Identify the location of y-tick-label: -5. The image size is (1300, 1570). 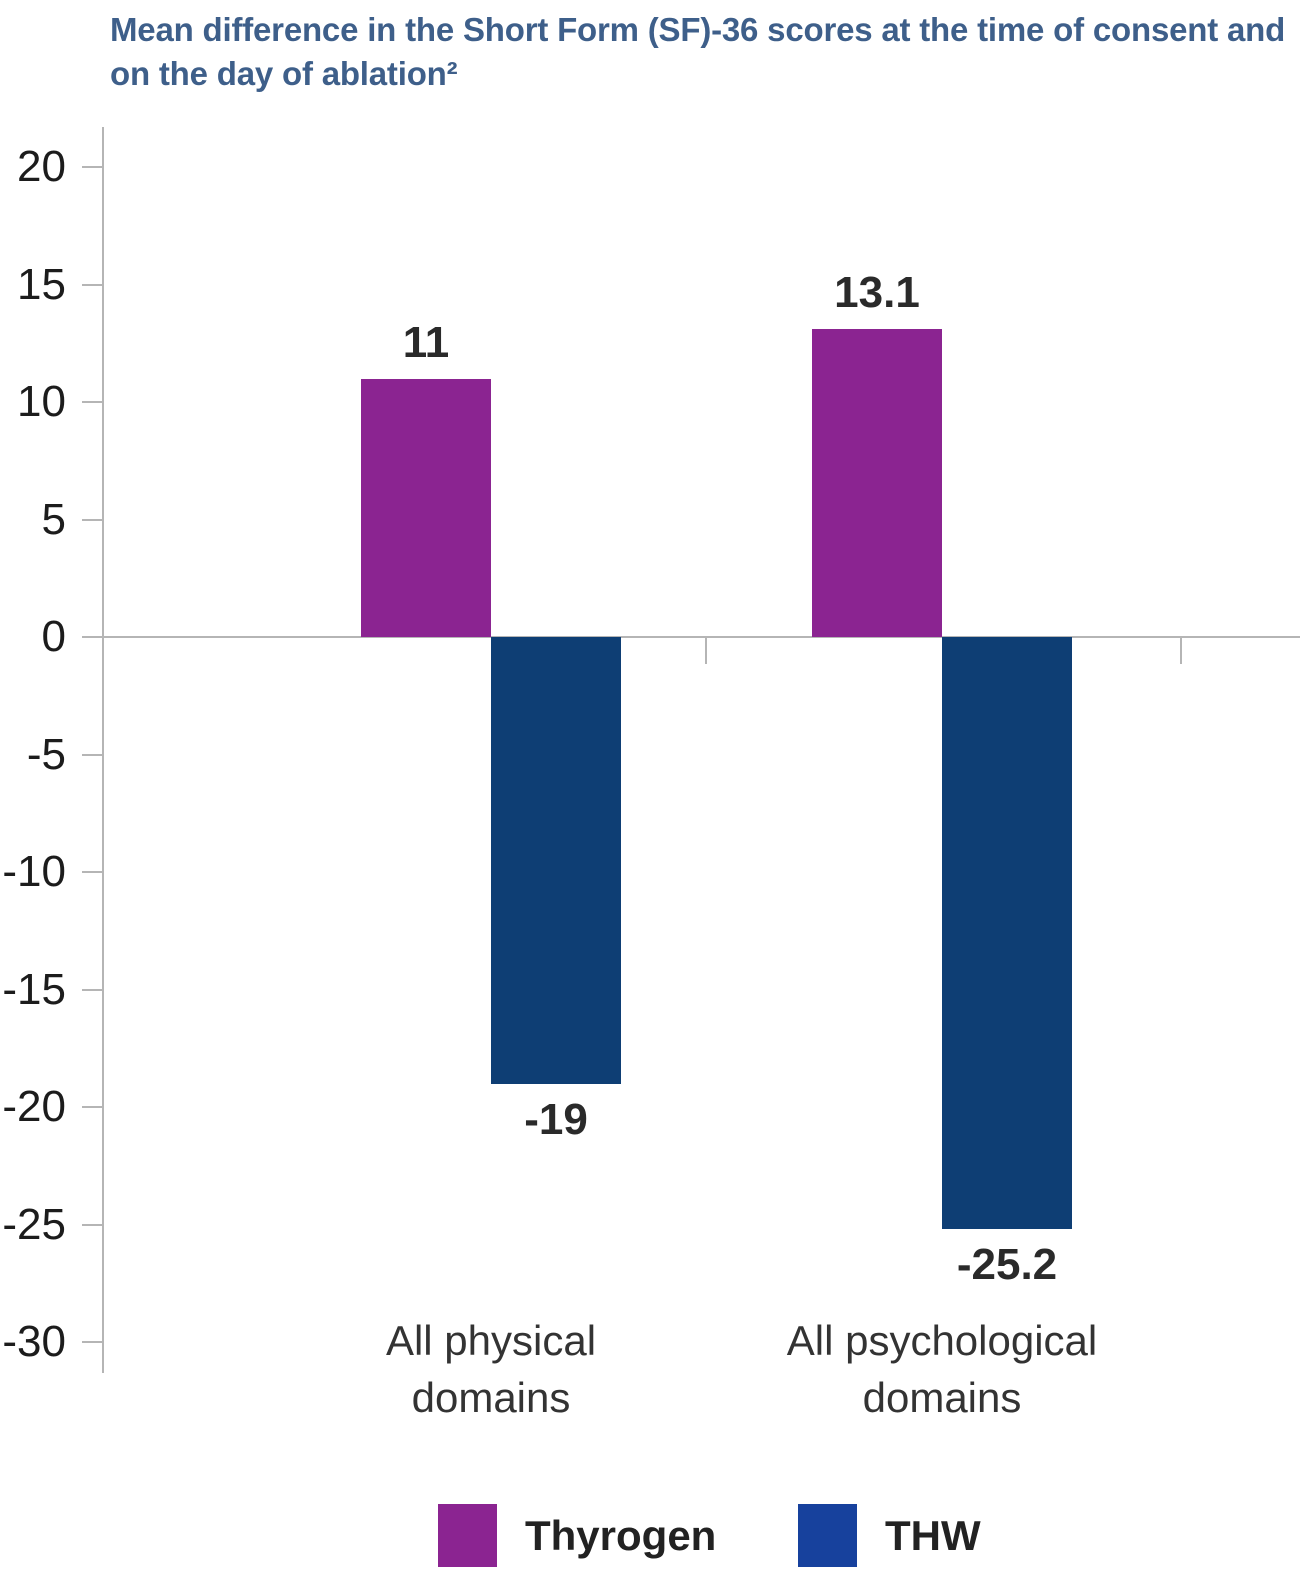
(46, 754).